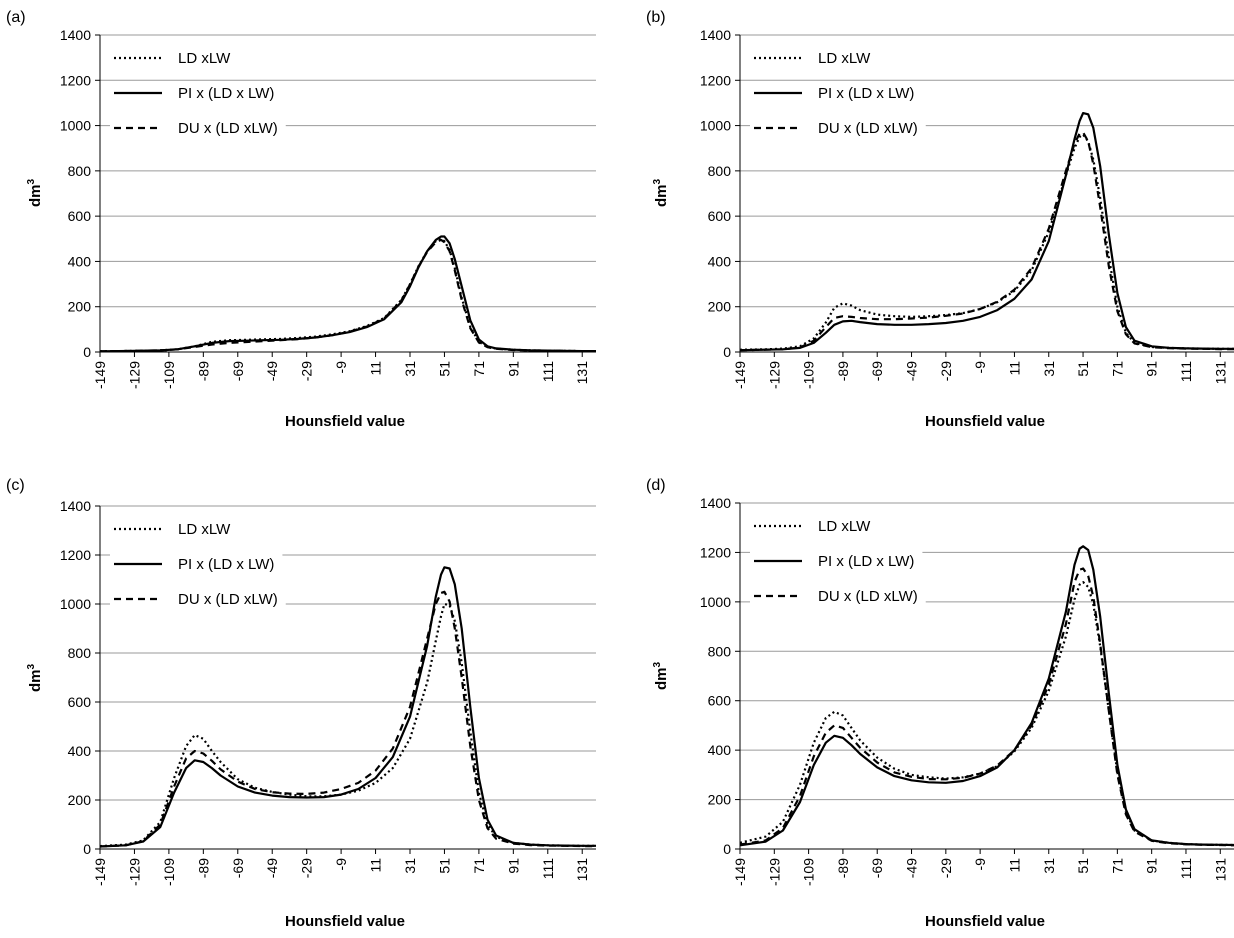 This screenshot has width=1234, height=938. I want to click on panel-label: (b), so click(656, 17).